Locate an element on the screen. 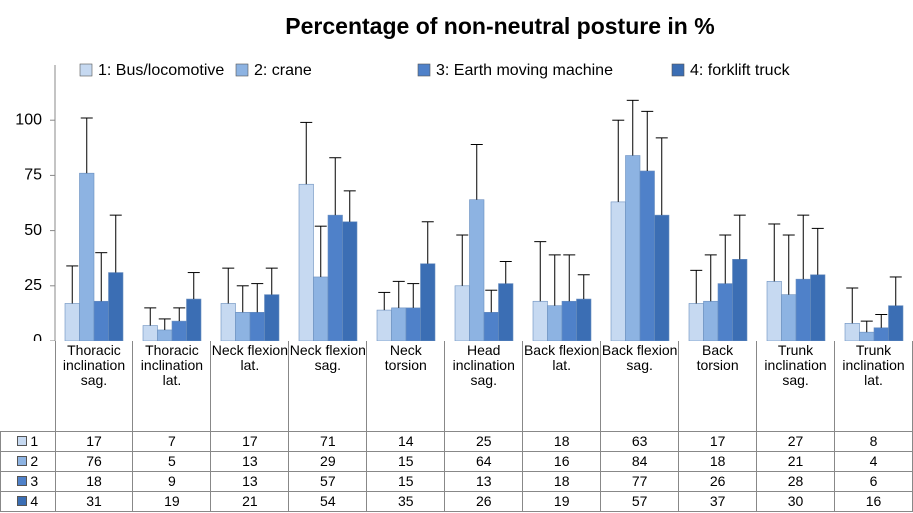  table-value: 9 is located at coordinates (172, 481).